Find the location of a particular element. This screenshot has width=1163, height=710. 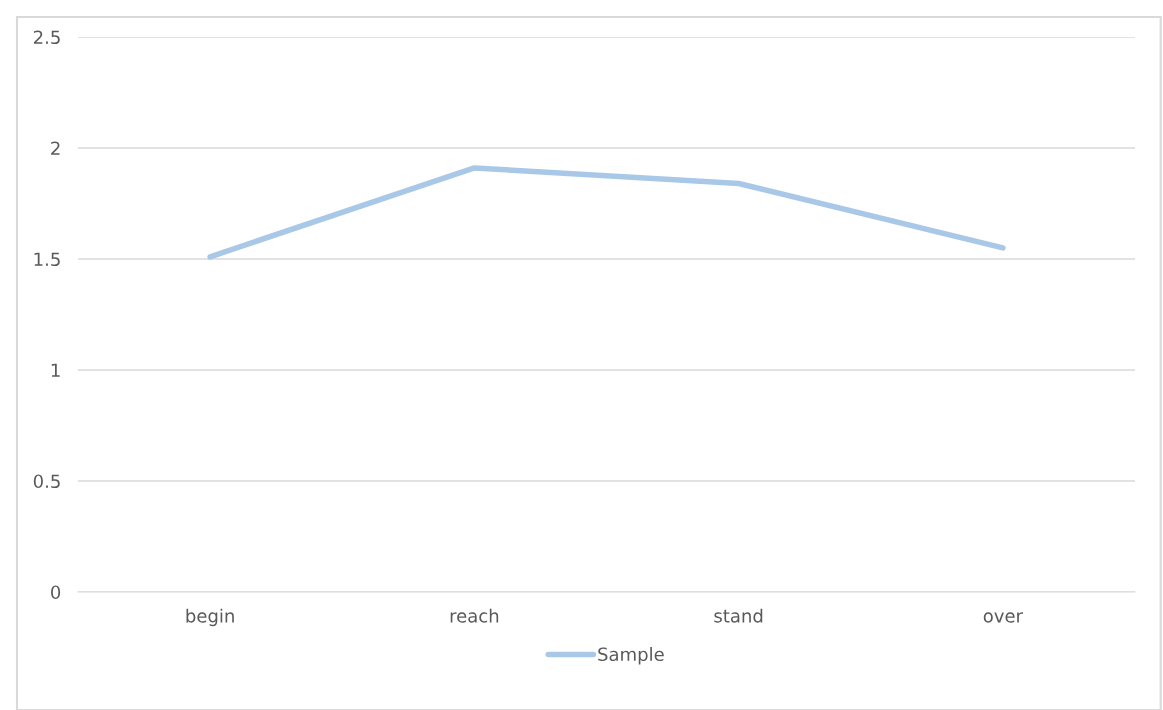

y-tick-label: 2.5 is located at coordinates (46, 37).